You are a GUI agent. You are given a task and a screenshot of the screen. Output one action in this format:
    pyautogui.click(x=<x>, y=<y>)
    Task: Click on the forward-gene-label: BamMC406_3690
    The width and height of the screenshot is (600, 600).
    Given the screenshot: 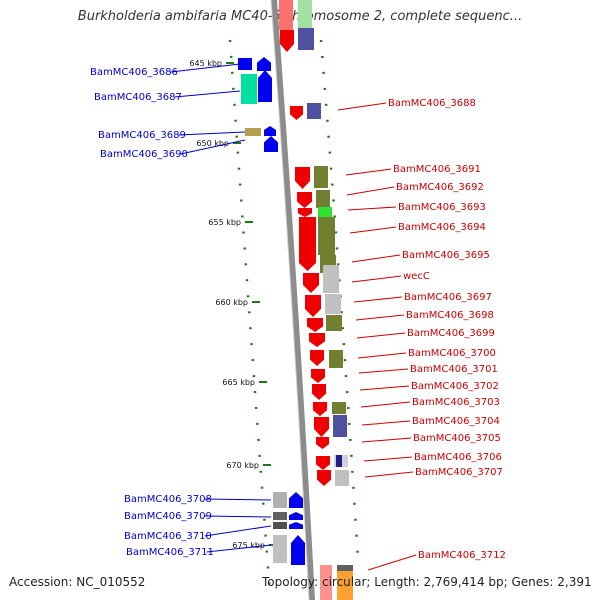 What is the action you would take?
    pyautogui.click(x=173, y=149)
    